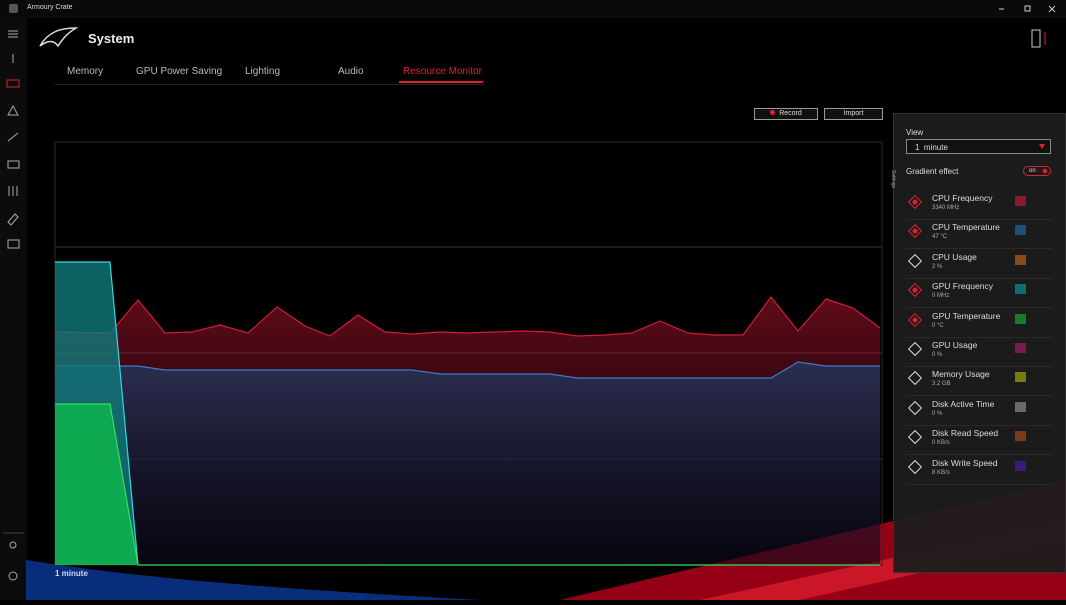 Image resolution: width=1066 pixels, height=605 pixels. What do you see at coordinates (533, 9) in the screenshot?
I see `title-bar: Armoury Crate` at bounding box center [533, 9].